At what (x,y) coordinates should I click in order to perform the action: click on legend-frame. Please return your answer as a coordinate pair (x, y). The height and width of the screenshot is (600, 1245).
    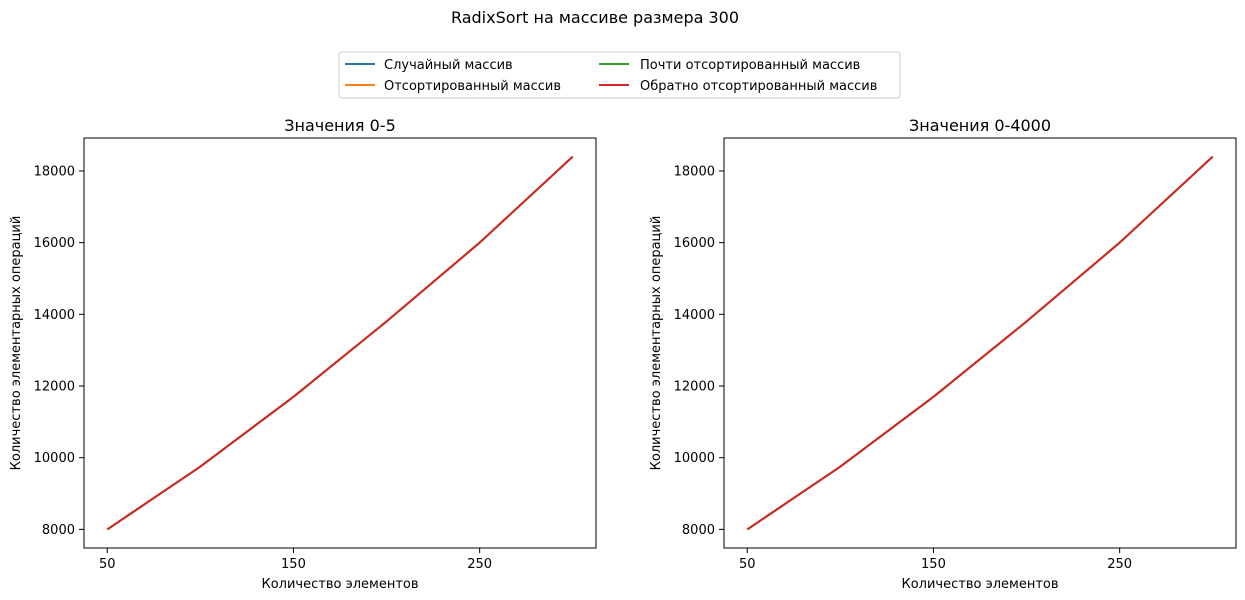
    Looking at the image, I should click on (619, 75).